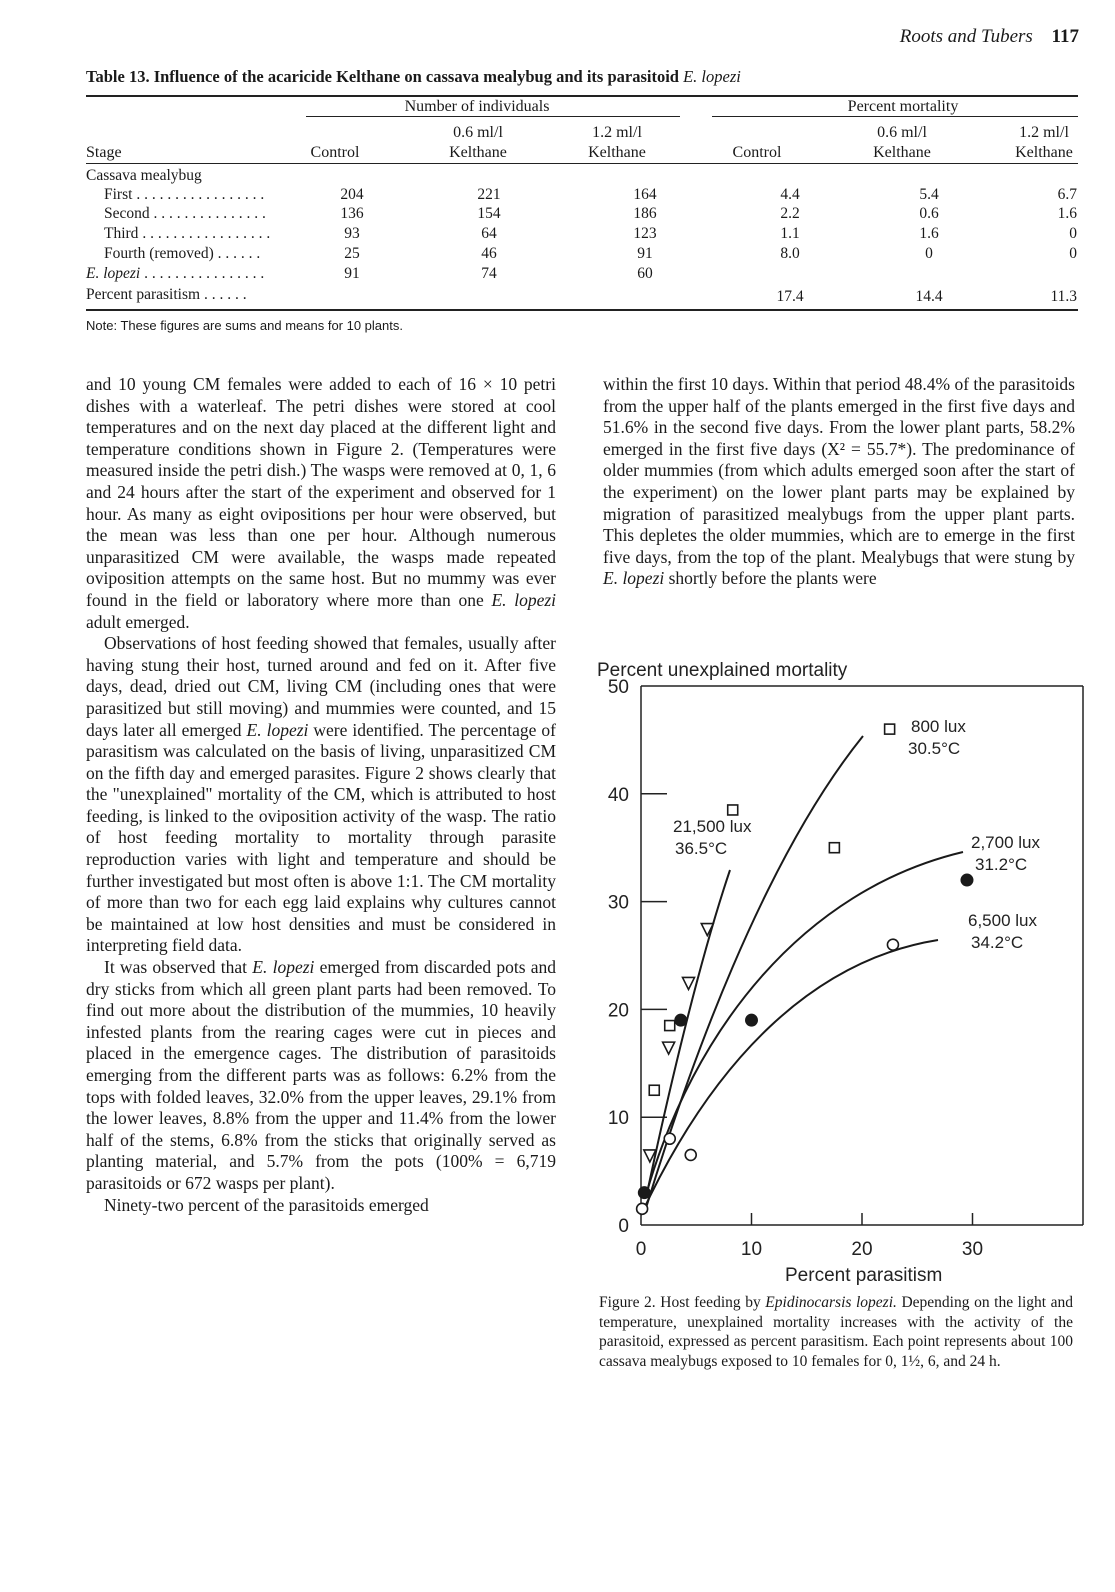 The width and height of the screenshot is (1115, 1592). Describe the element at coordinates (618, 1010) in the screenshot. I see `y-tick-label: 20` at that location.